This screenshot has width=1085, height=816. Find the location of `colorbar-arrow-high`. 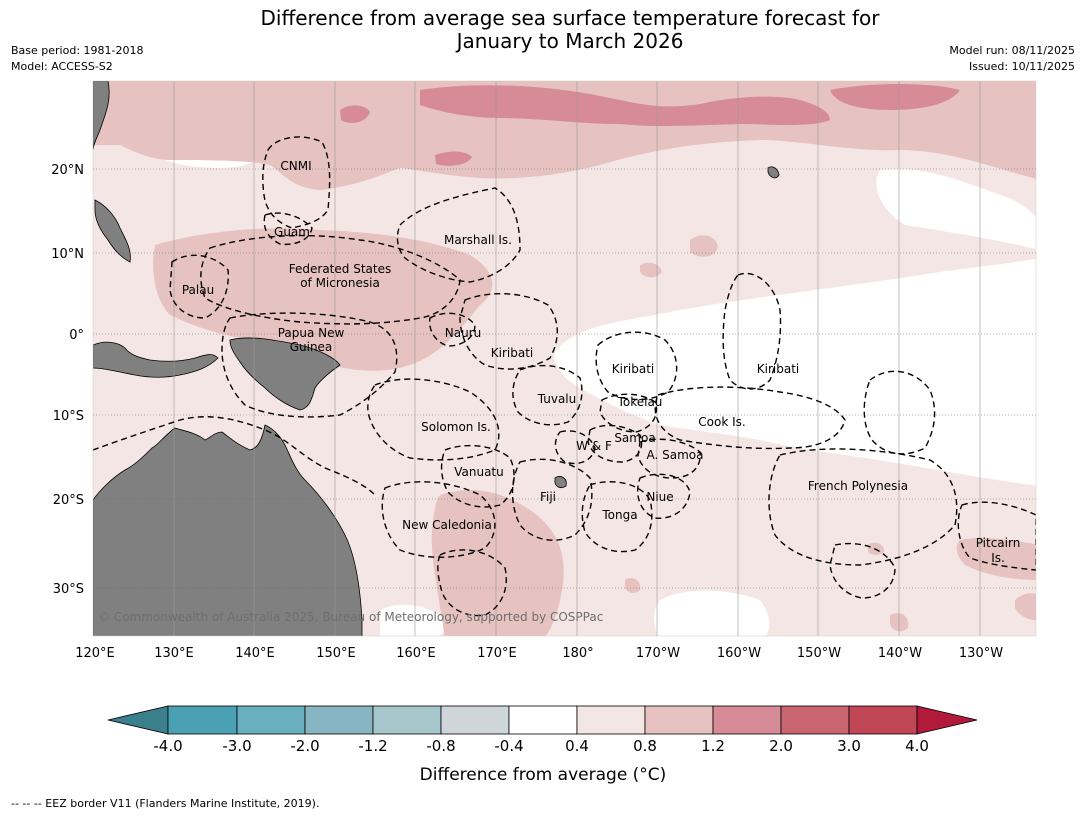

colorbar-arrow-high is located at coordinates (947, 720).